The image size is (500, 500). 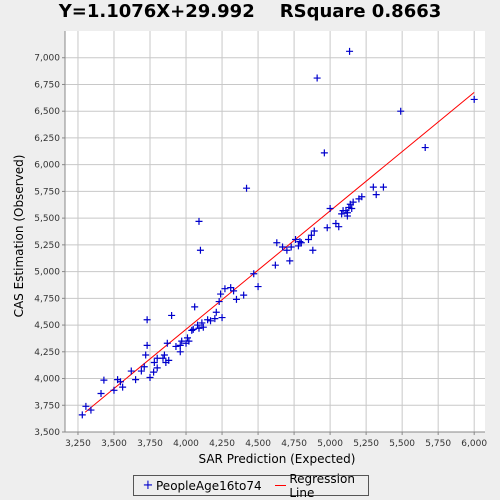 What do you see at coordinates (47, 219) in the screenshot?
I see `y-tick-label: 5,500` at bounding box center [47, 219].